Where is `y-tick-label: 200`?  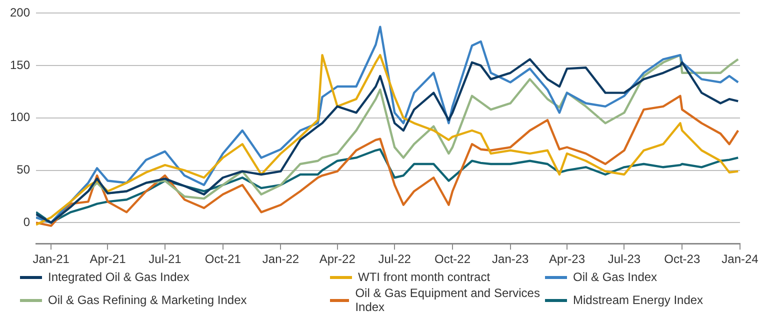 y-tick-label: 200 is located at coordinates (20, 13).